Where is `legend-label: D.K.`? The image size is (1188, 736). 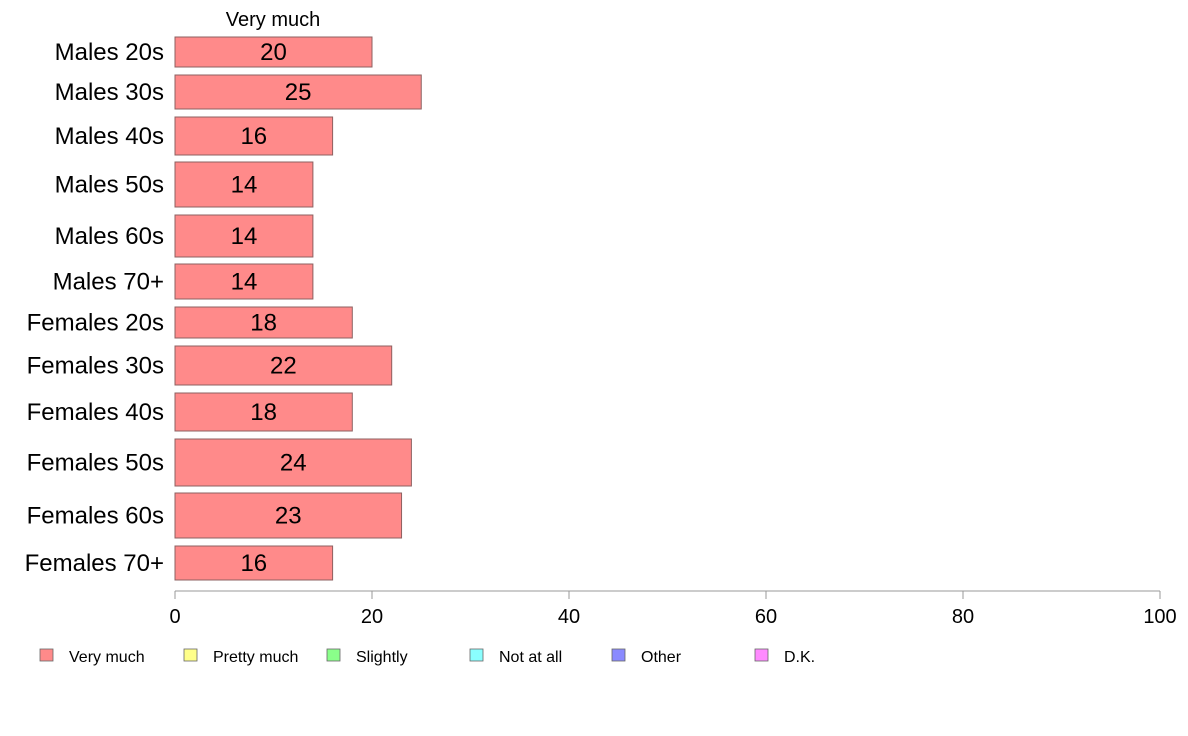 legend-label: D.K. is located at coordinates (799, 657).